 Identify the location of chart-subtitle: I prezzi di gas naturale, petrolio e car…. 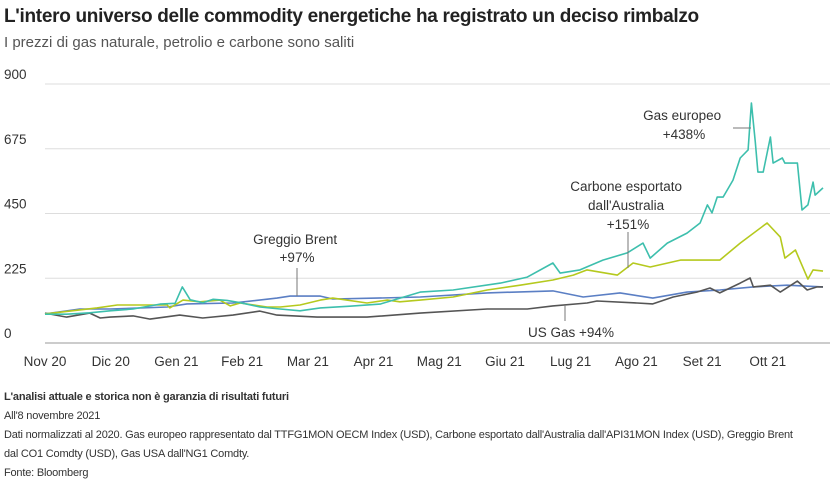
(179, 42).